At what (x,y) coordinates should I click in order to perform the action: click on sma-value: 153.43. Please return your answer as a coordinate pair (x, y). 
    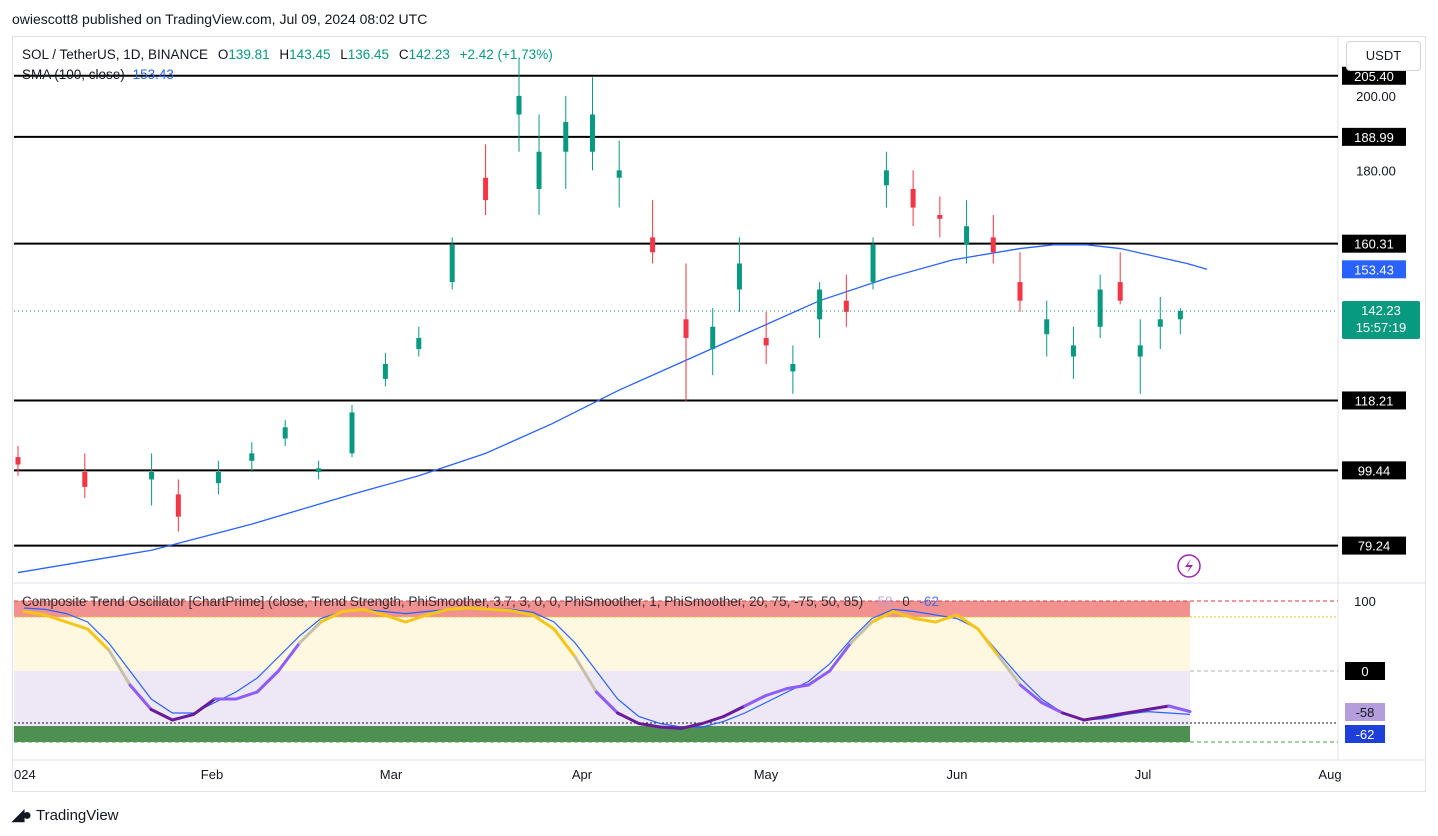
    Looking at the image, I should click on (153, 74).